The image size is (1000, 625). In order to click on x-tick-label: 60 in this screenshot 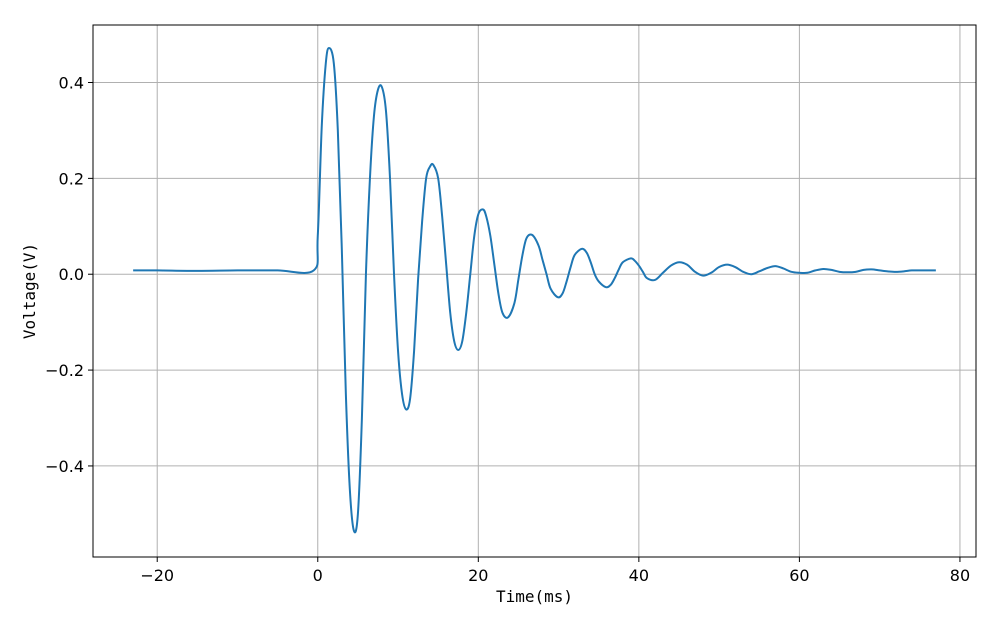, I will do `click(799, 575)`.